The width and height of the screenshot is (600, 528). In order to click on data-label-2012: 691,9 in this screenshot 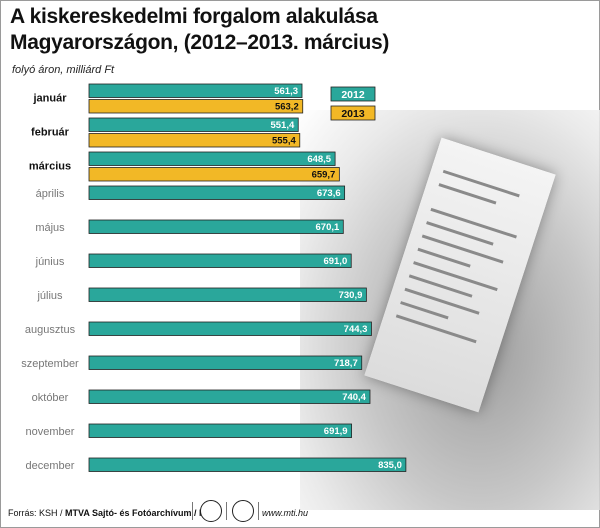, I will do `click(336, 431)`.